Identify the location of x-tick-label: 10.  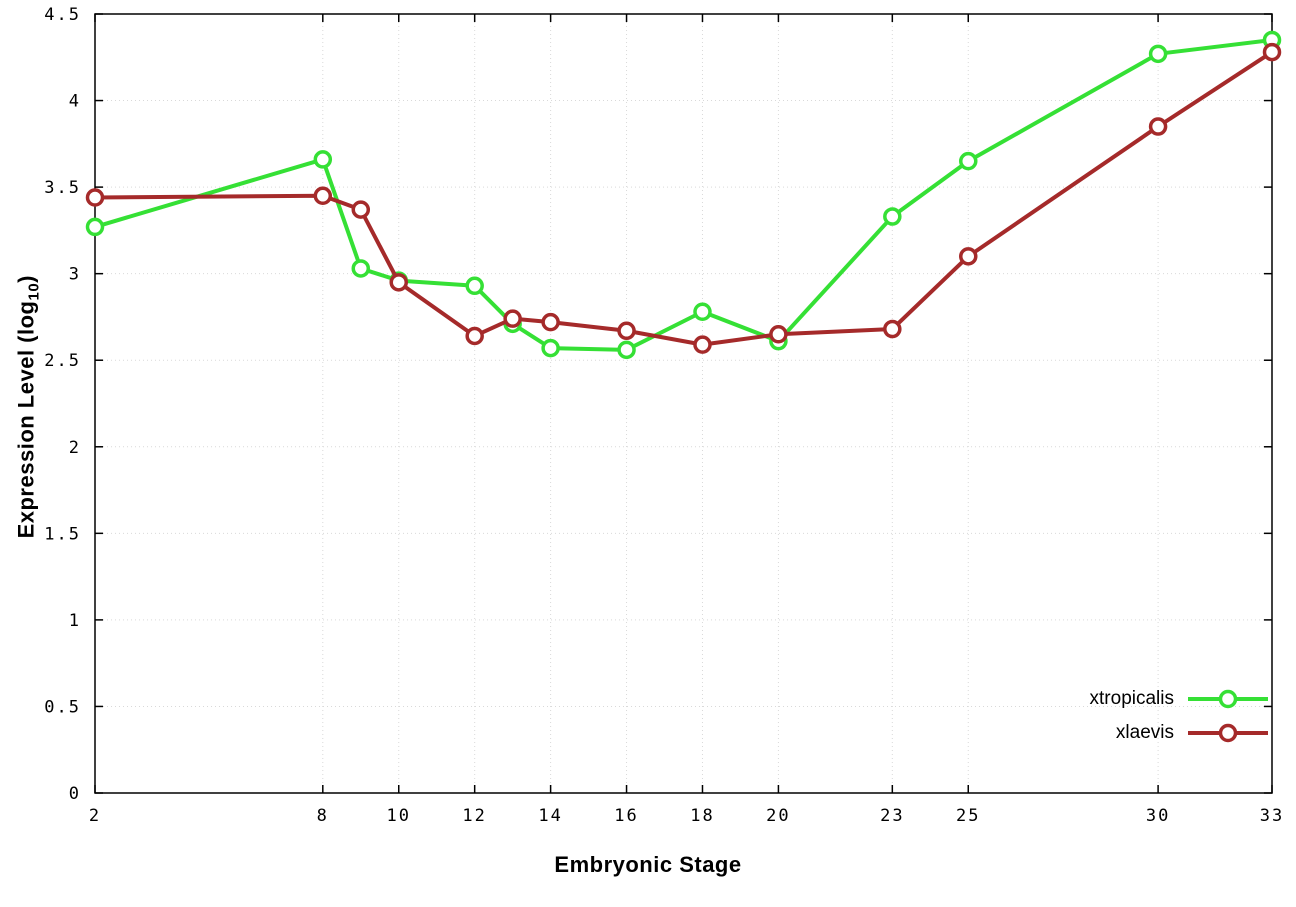
(398, 816).